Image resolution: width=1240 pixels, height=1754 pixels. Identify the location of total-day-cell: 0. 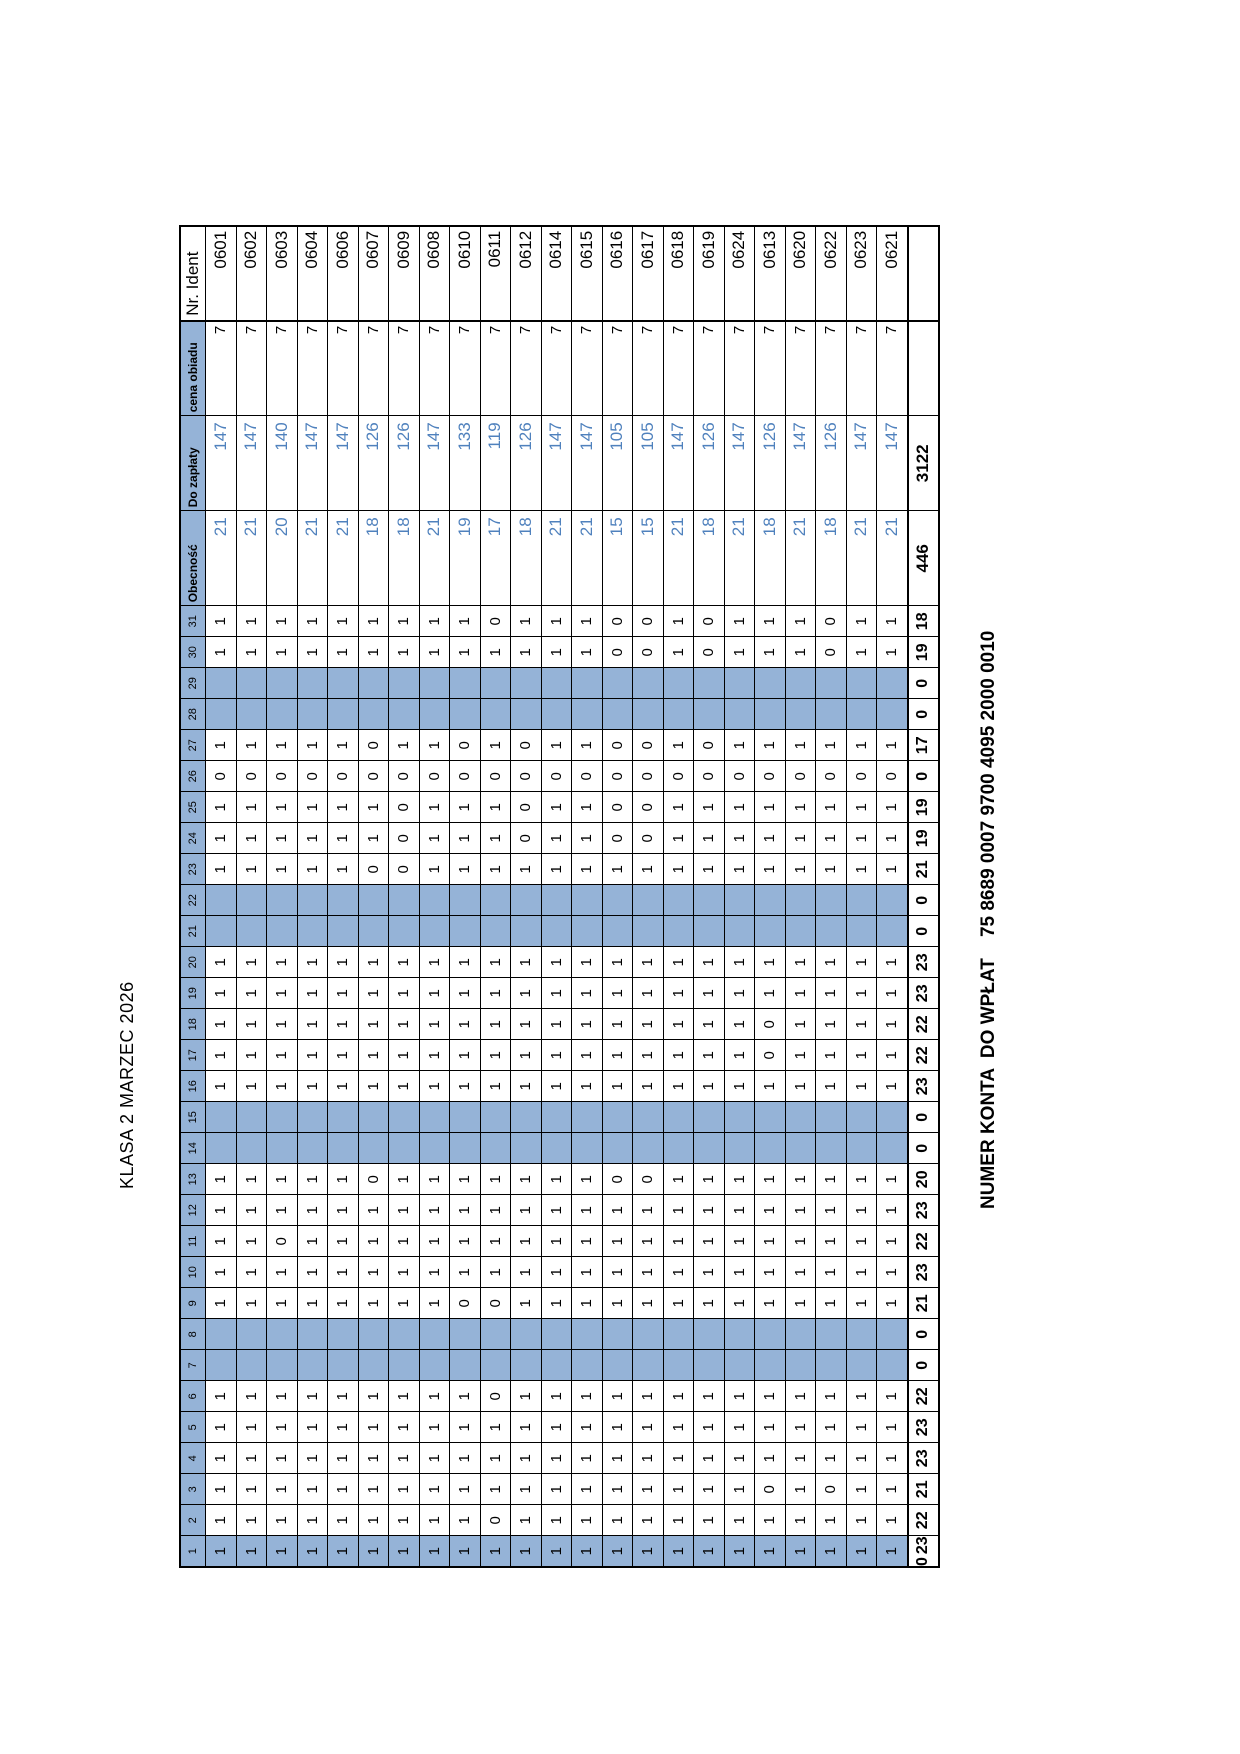
(923, 900).